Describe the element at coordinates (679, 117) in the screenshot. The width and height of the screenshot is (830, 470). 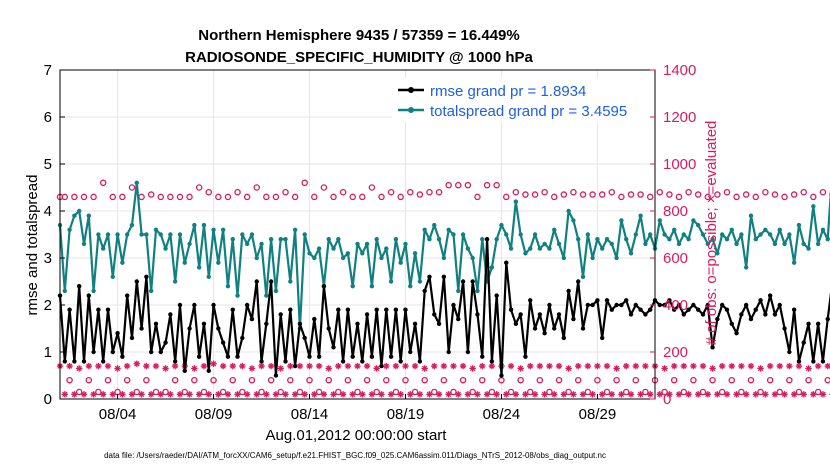
I see `y-right-tick-label: 1200` at that location.